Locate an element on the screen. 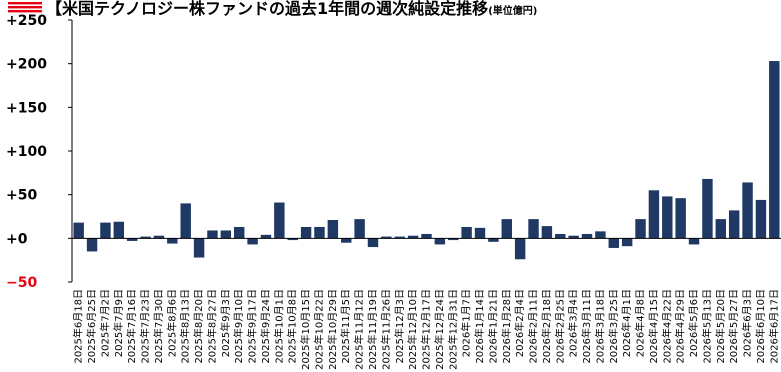 Image resolution: width=781 pixels, height=372 pixels. x-tick-label: 2026年3月18日 is located at coordinates (599, 326).